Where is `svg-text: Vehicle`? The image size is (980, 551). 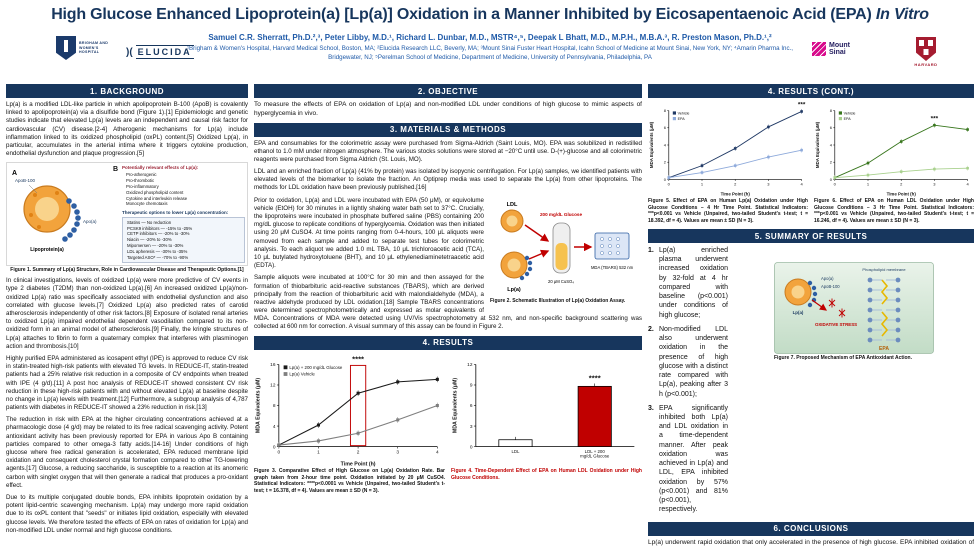 svg-text: Vehicle is located at coordinates (850, 113).